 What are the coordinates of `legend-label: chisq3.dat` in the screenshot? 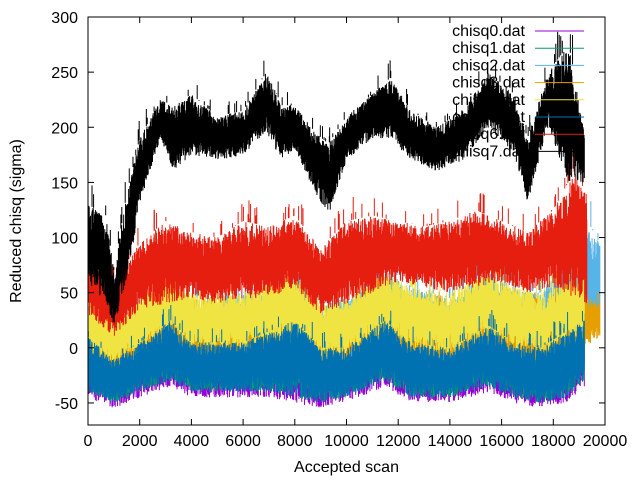 It's located at (488, 83).